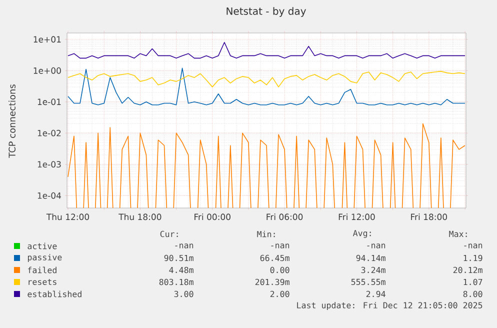  I want to click on chart-title: Netstat - by day, so click(266, 12).